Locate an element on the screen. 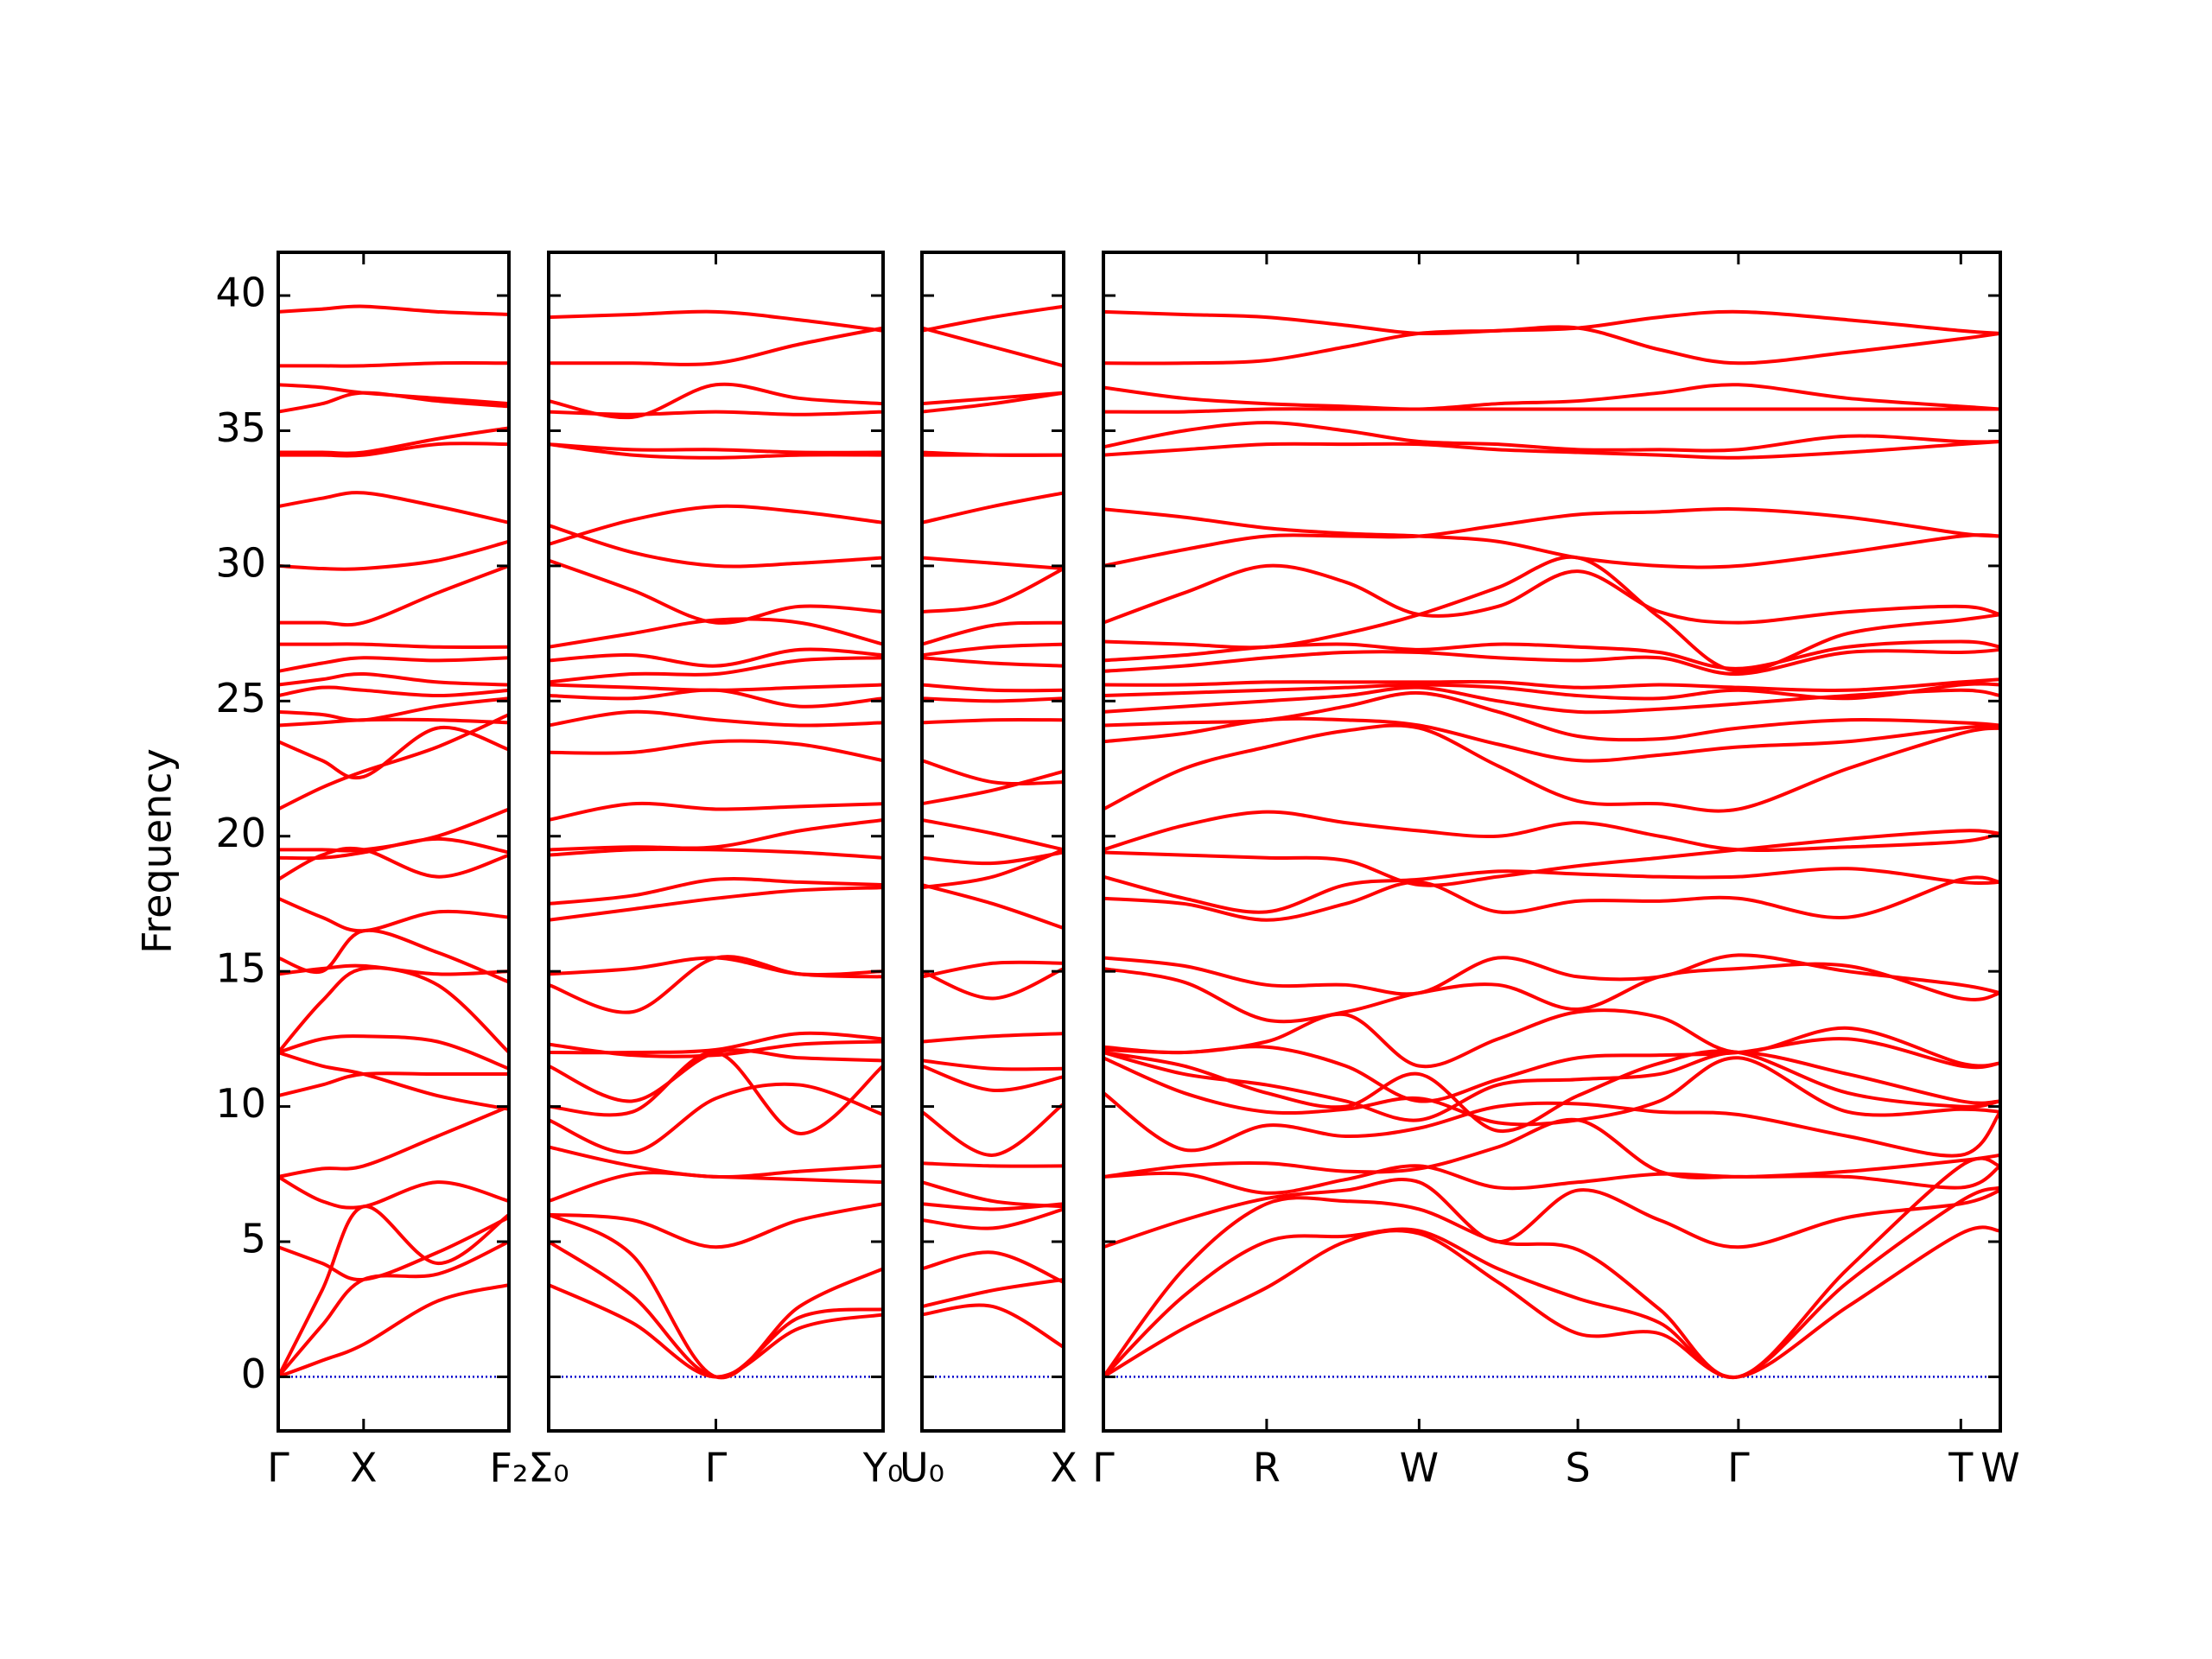  x-tick-label: W is located at coordinates (1999, 1468).